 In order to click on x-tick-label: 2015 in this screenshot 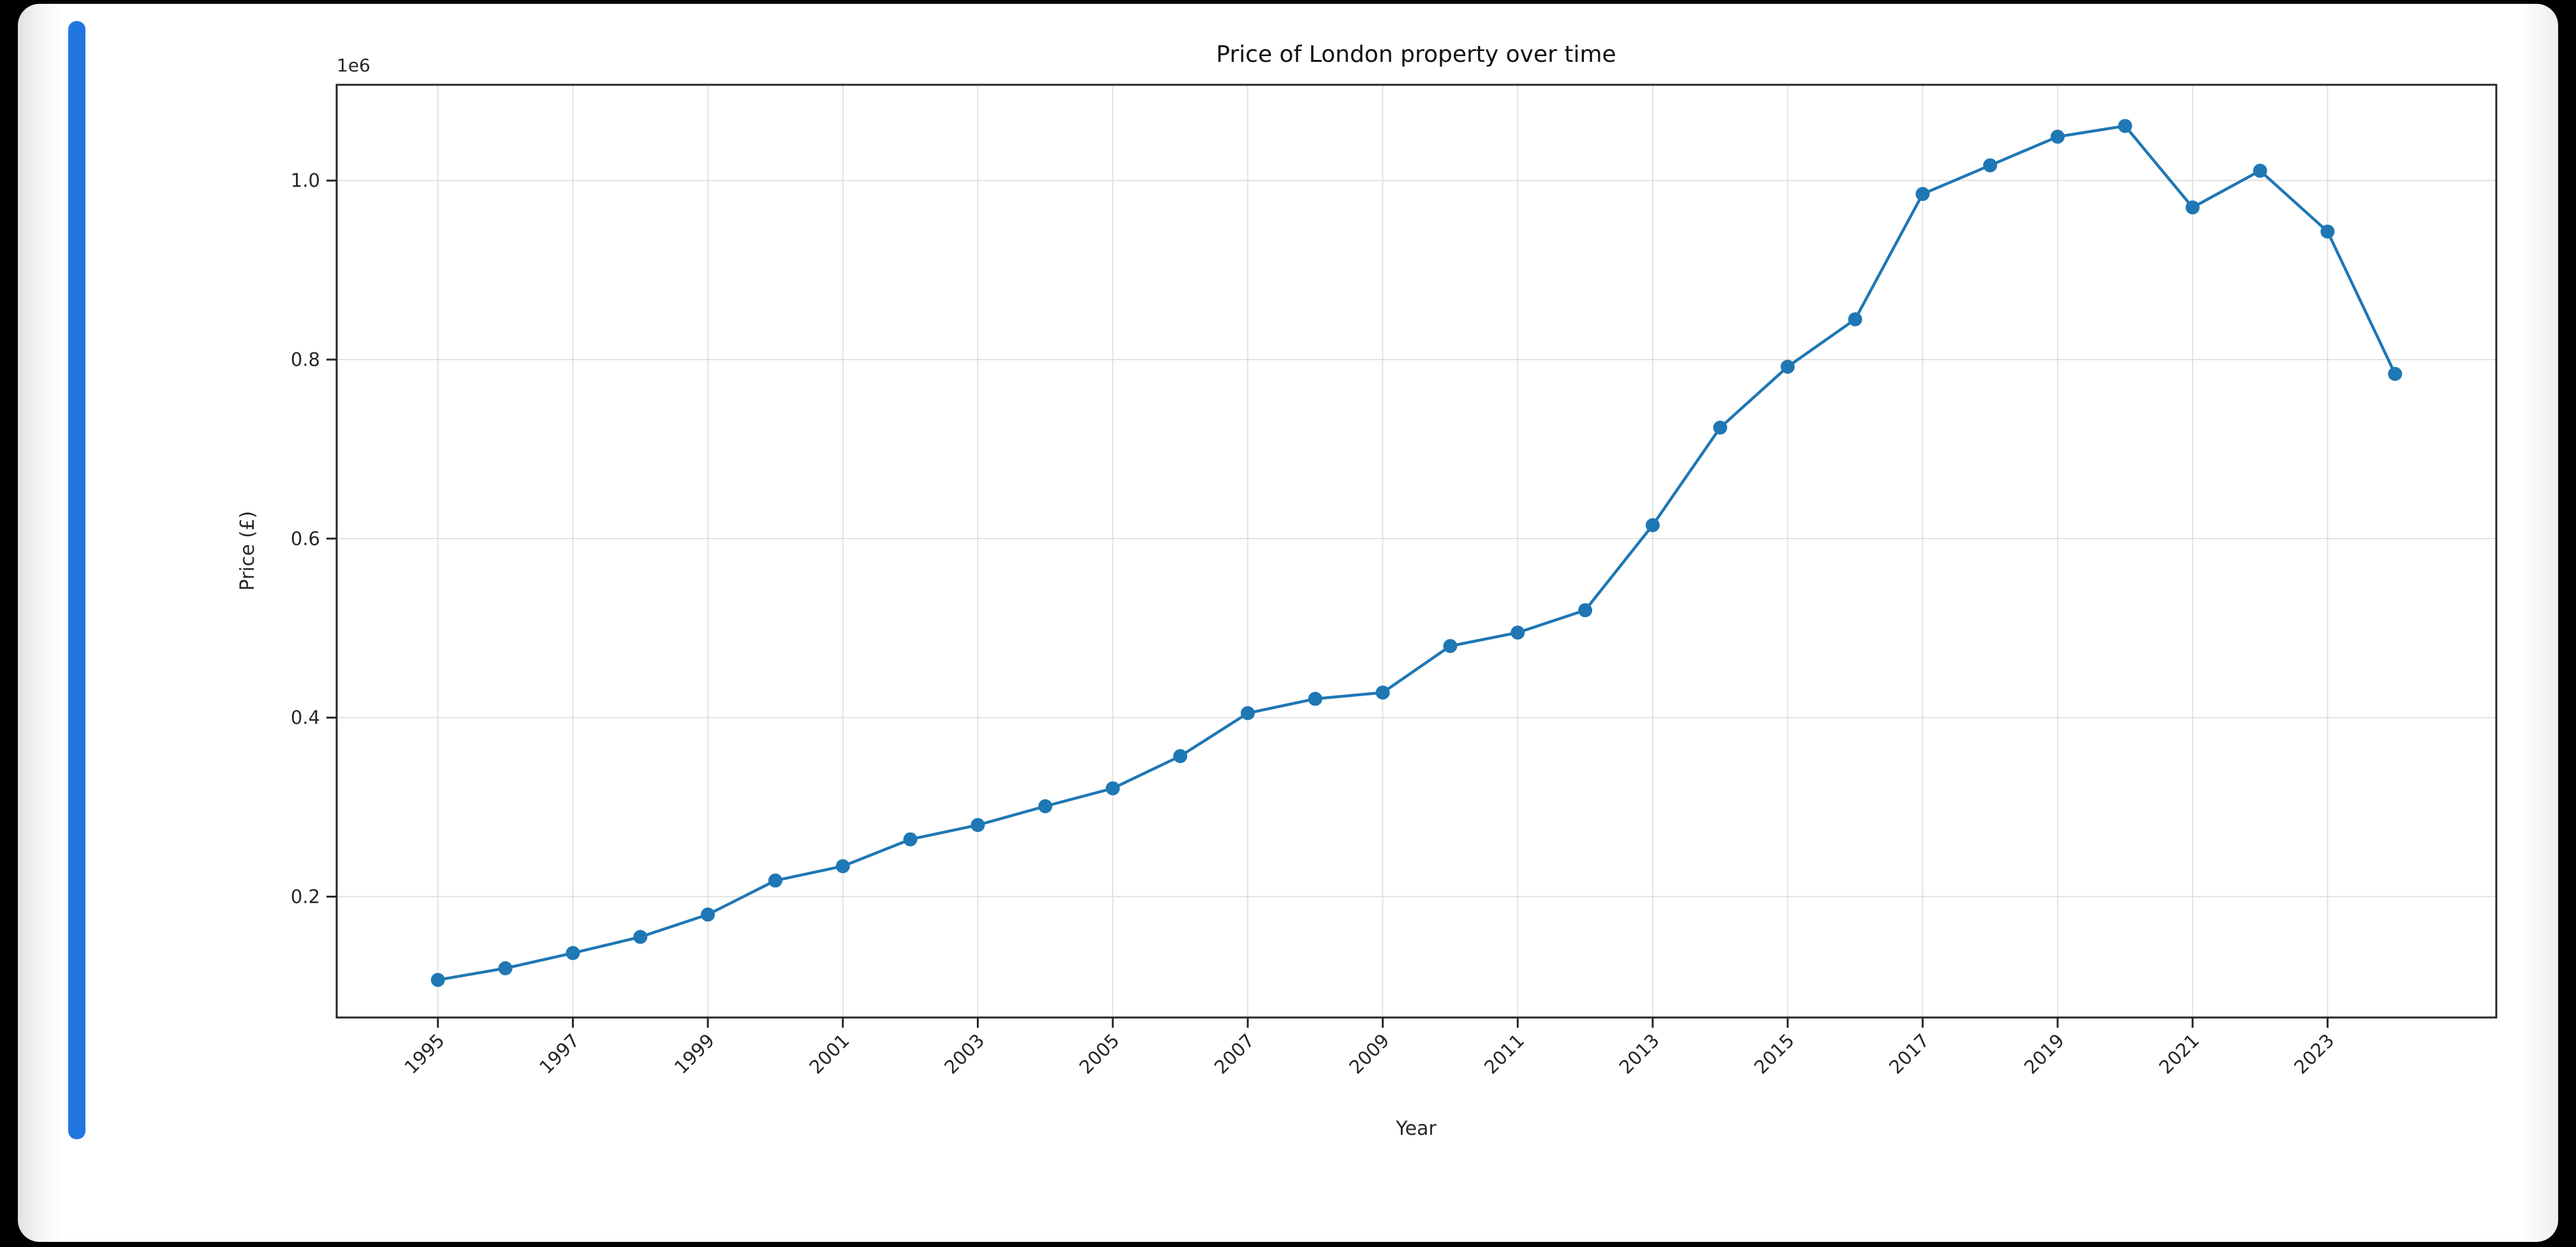, I will do `click(1774, 1054)`.